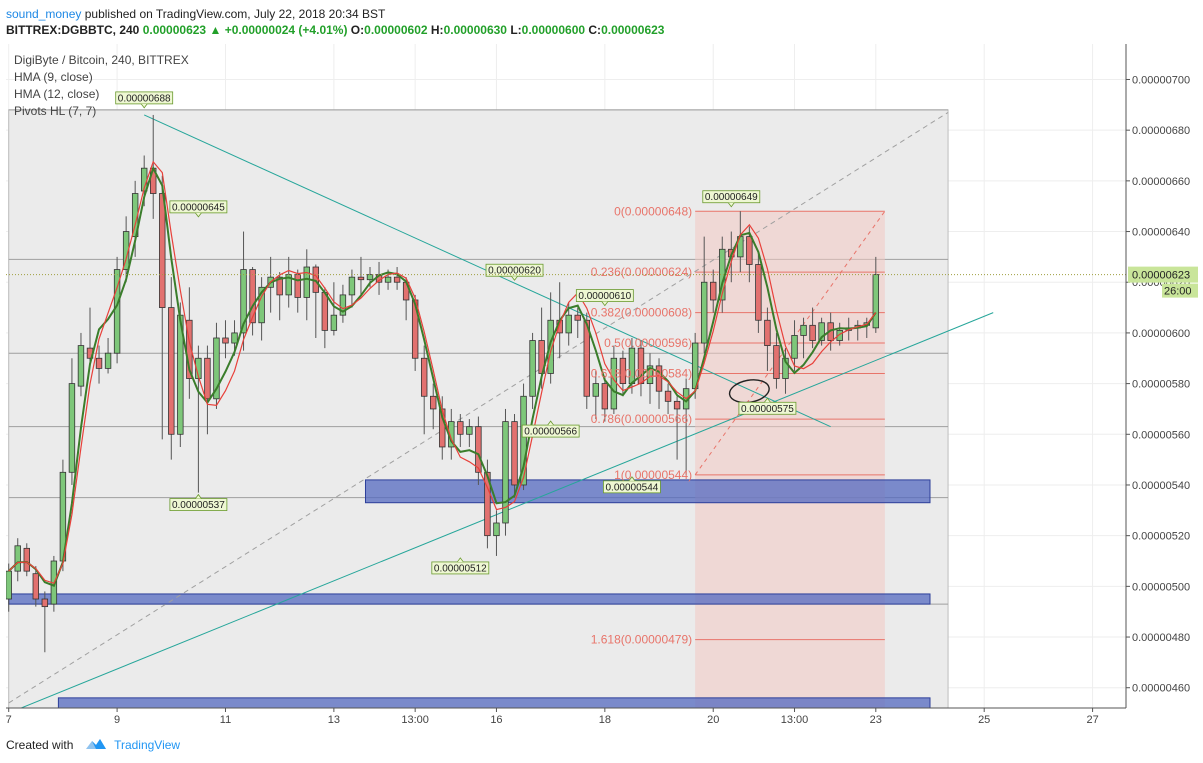  I want to click on pivot-label-text: 0.00000610, so click(604, 296).